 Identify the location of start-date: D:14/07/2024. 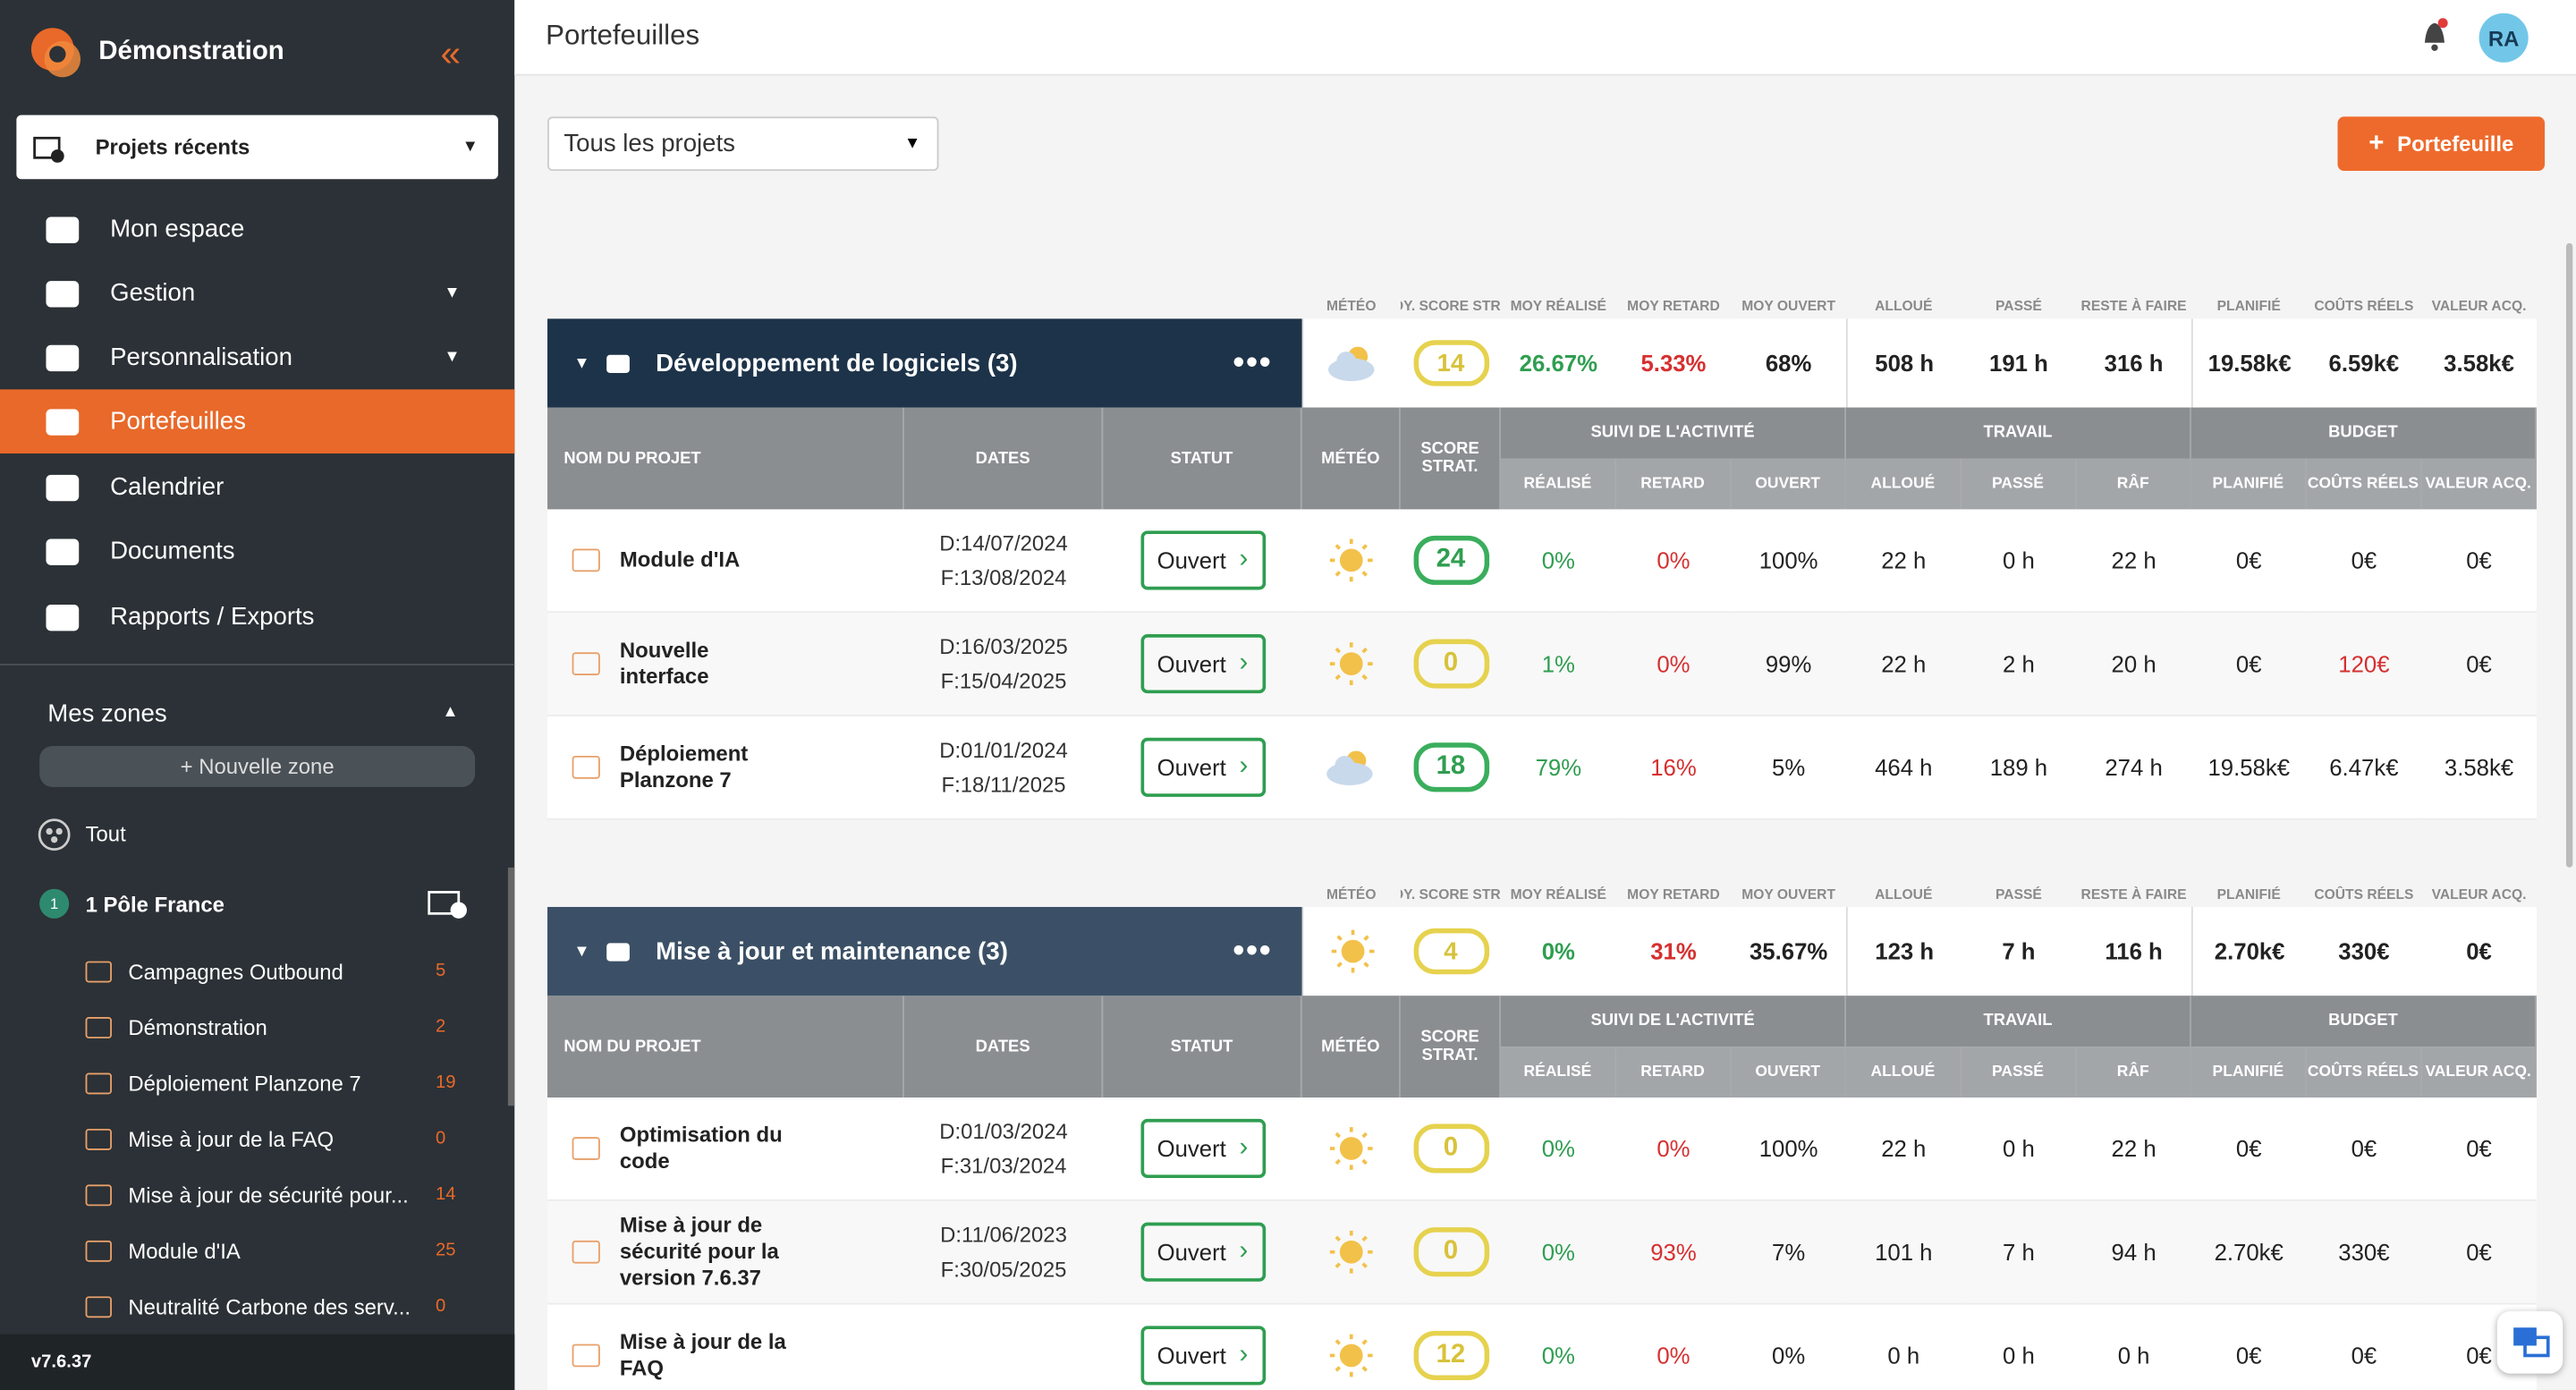
(1003, 542).